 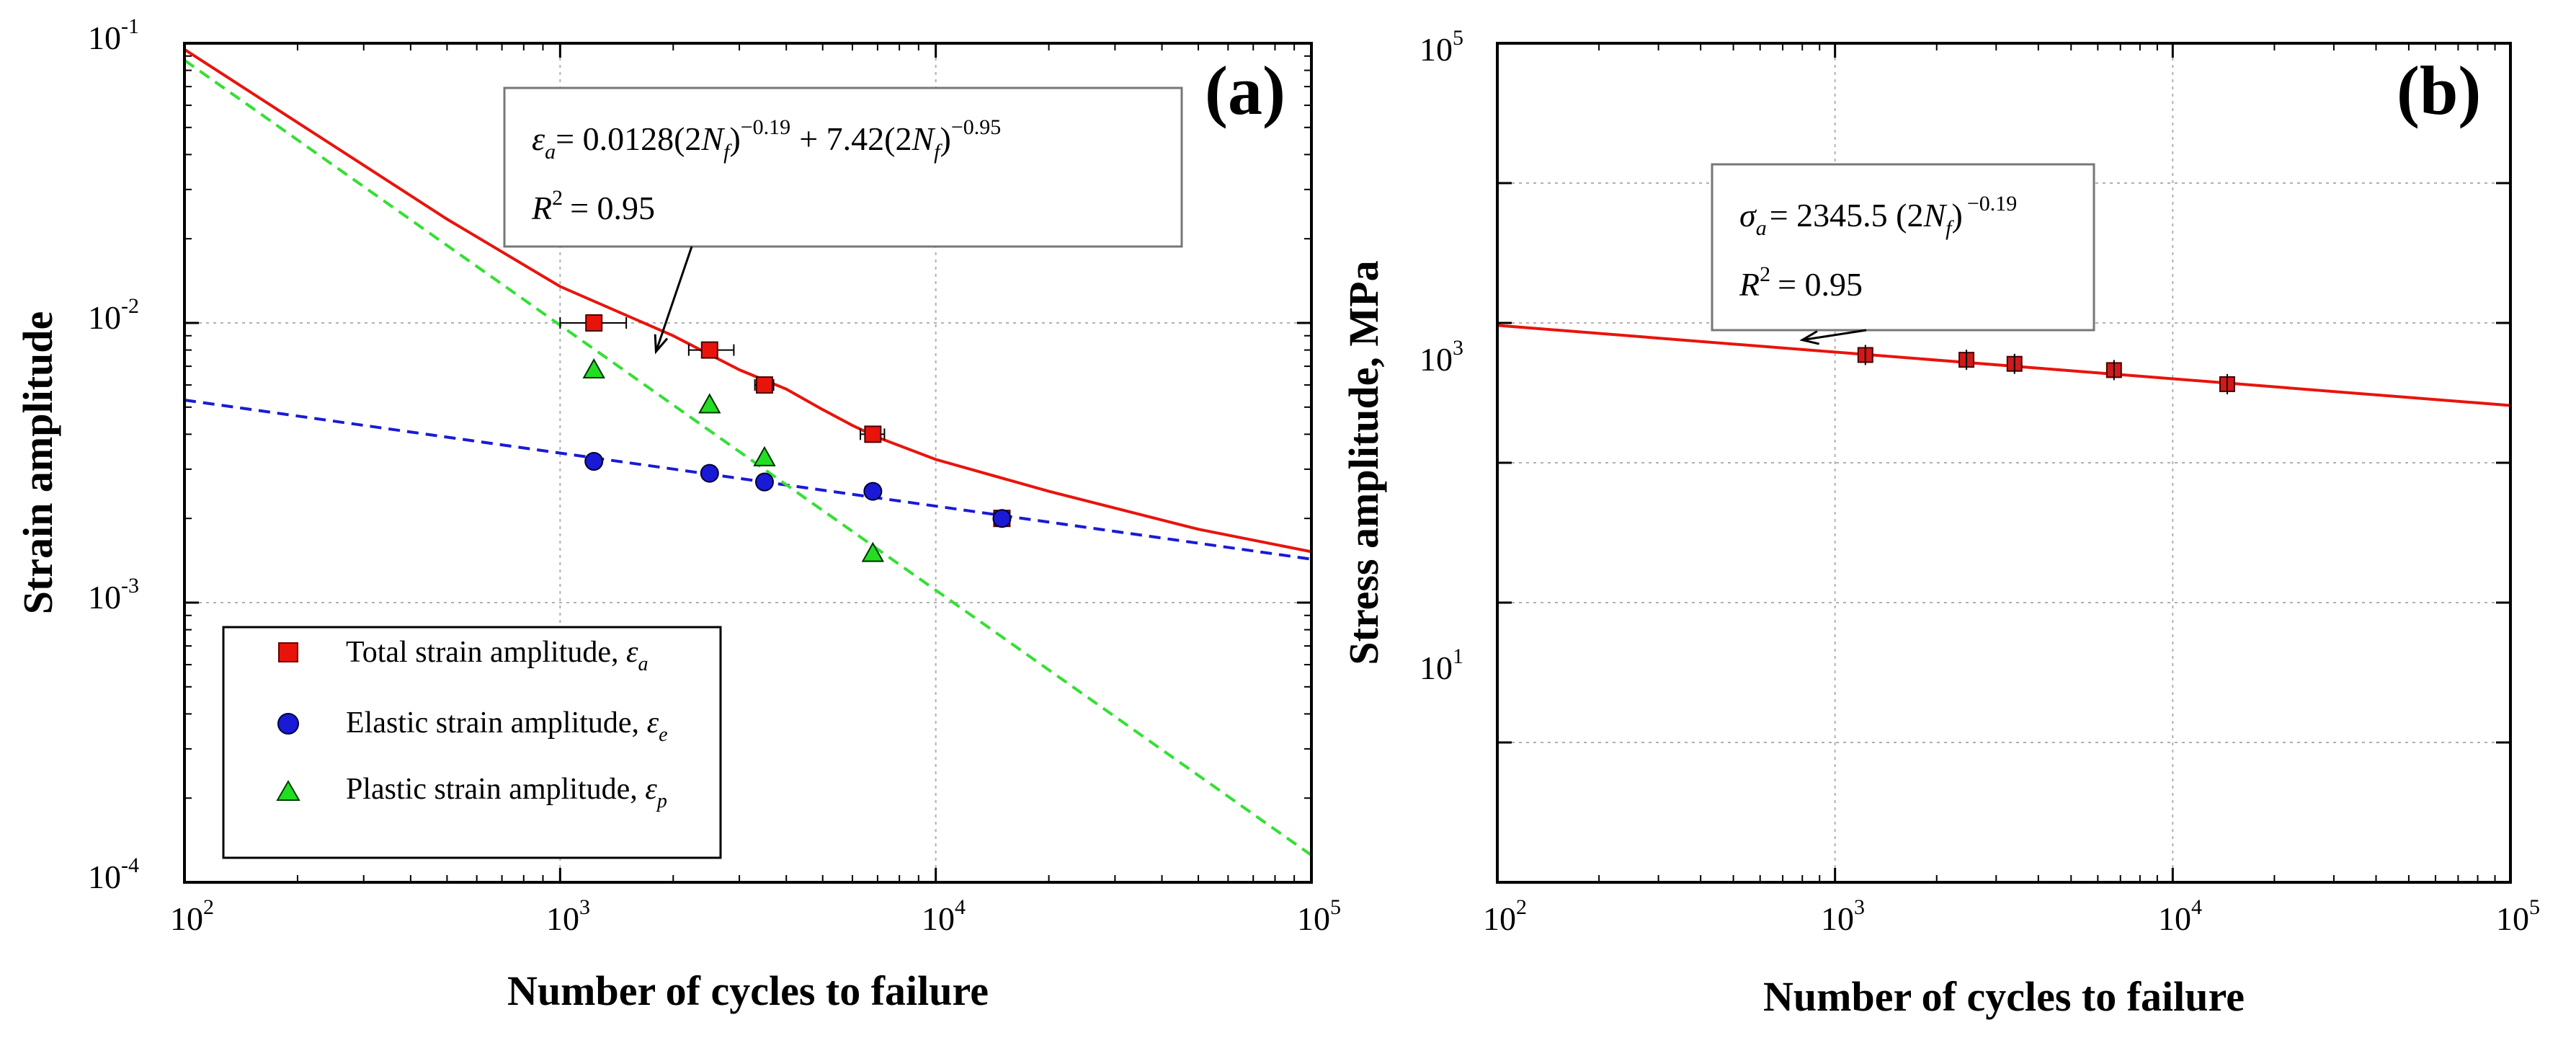 What do you see at coordinates (113, 595) in the screenshot?
I see `y-tick-label: 10⁻³` at bounding box center [113, 595].